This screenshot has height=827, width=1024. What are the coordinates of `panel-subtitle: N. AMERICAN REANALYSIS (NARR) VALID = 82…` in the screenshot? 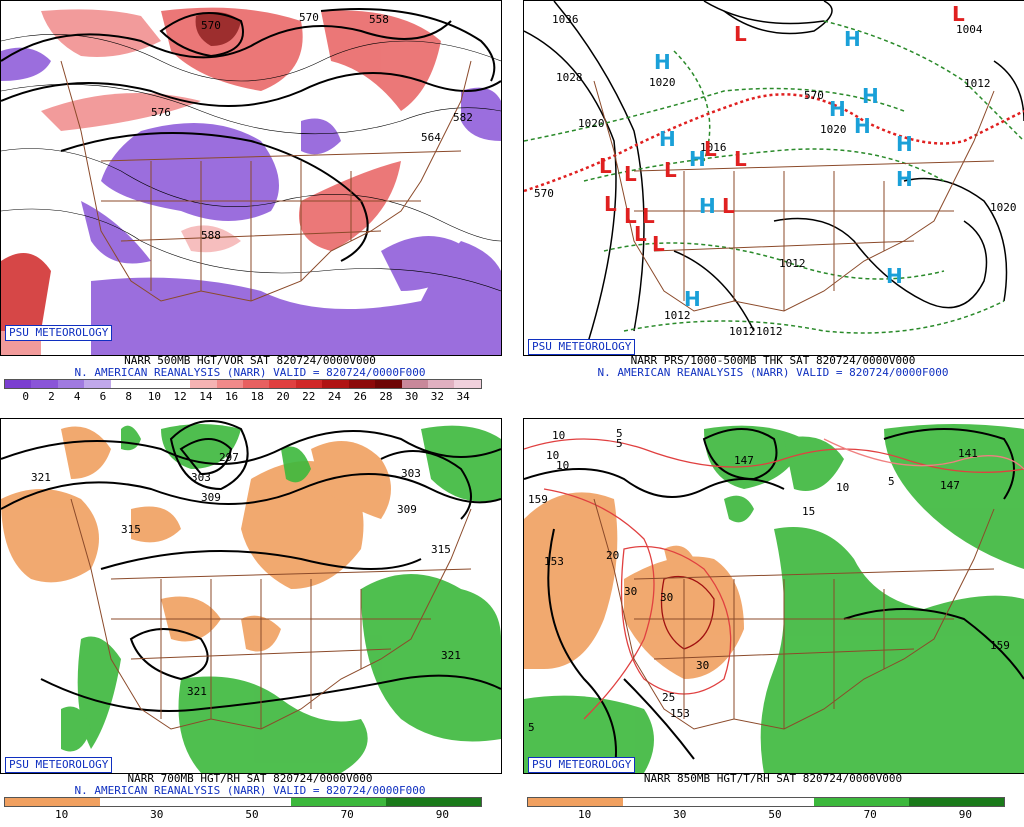 It's located at (250, 372).